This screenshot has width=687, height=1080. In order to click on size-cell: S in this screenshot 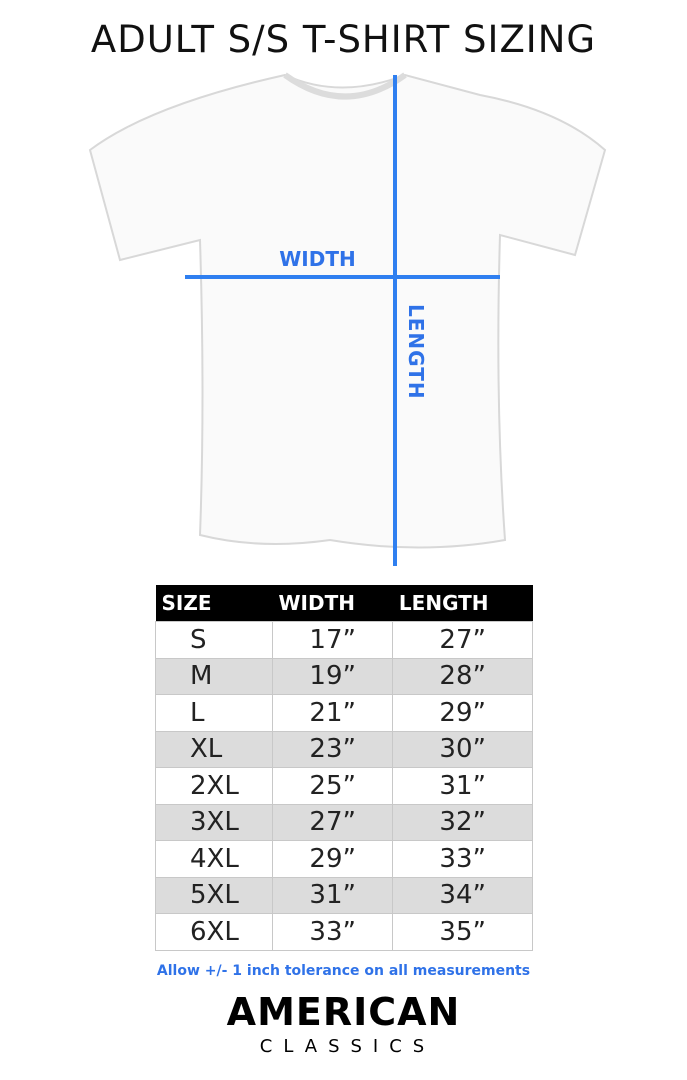, I will do `click(214, 640)`.